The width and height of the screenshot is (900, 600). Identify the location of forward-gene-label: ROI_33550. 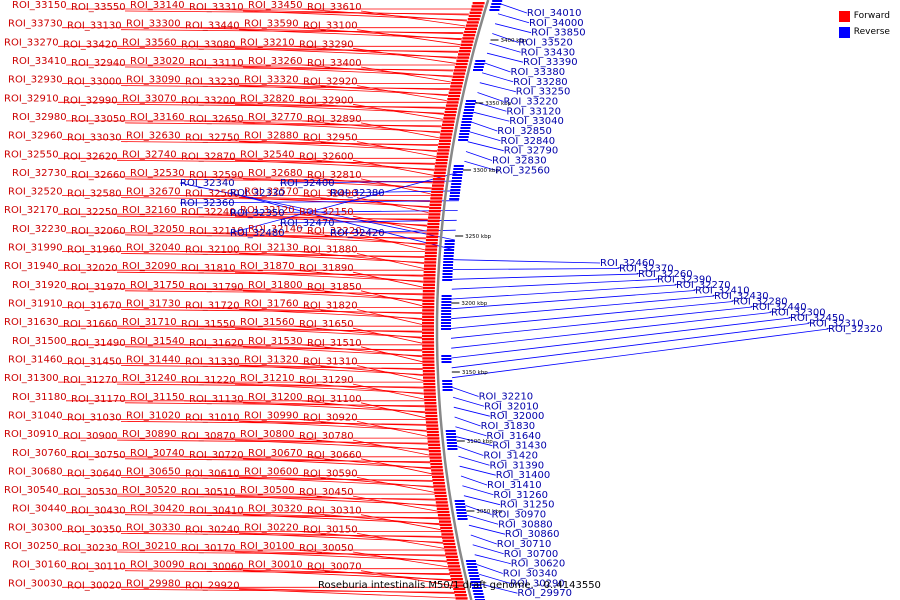
(98, 7).